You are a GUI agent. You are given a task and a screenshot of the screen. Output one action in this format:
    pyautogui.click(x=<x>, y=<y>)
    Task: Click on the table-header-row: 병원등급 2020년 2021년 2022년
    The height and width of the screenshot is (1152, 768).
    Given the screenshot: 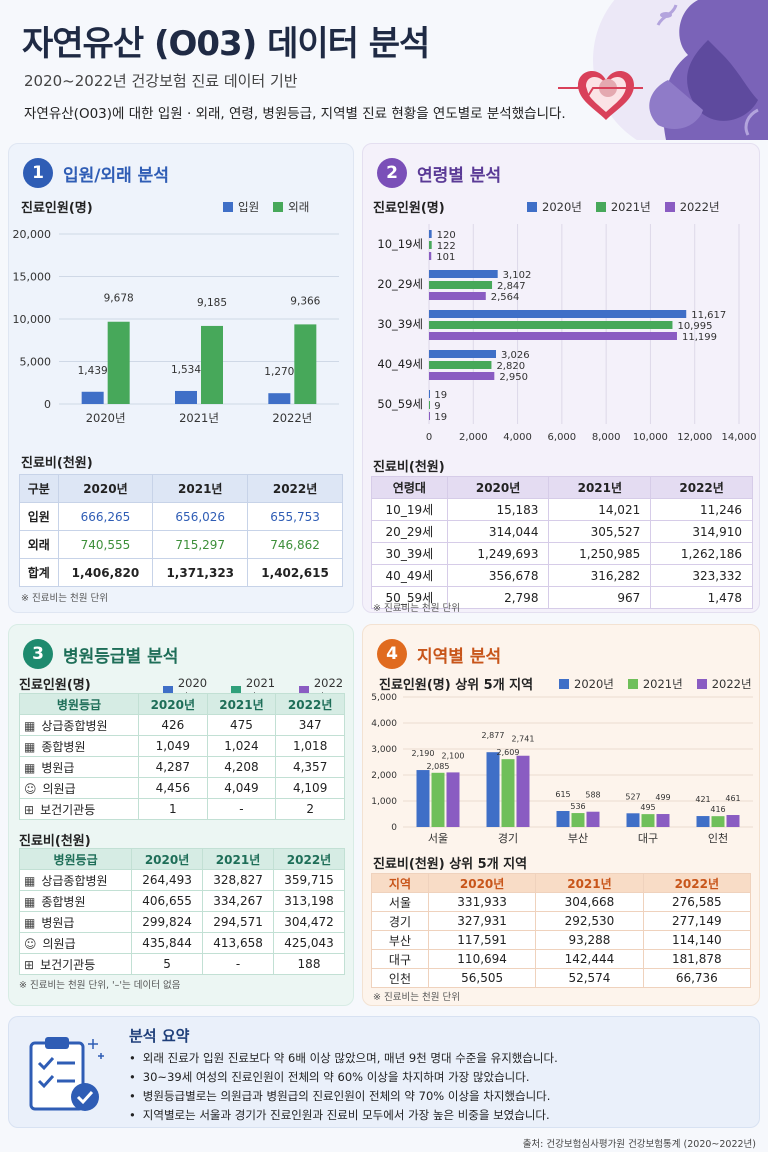 What is the action you would take?
    pyautogui.click(x=182, y=704)
    